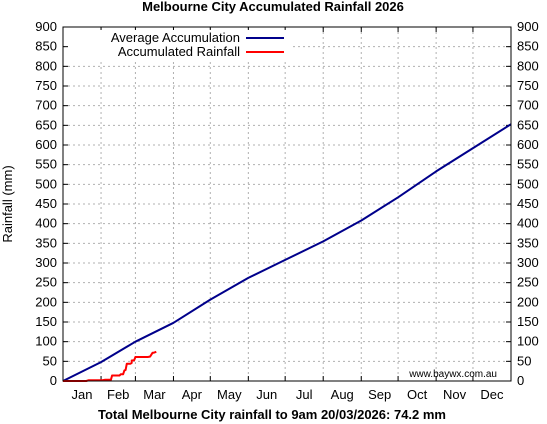 Image resolution: width=547 pixels, height=424 pixels. I want to click on y-tick-label-left: 500, so click(46, 183).